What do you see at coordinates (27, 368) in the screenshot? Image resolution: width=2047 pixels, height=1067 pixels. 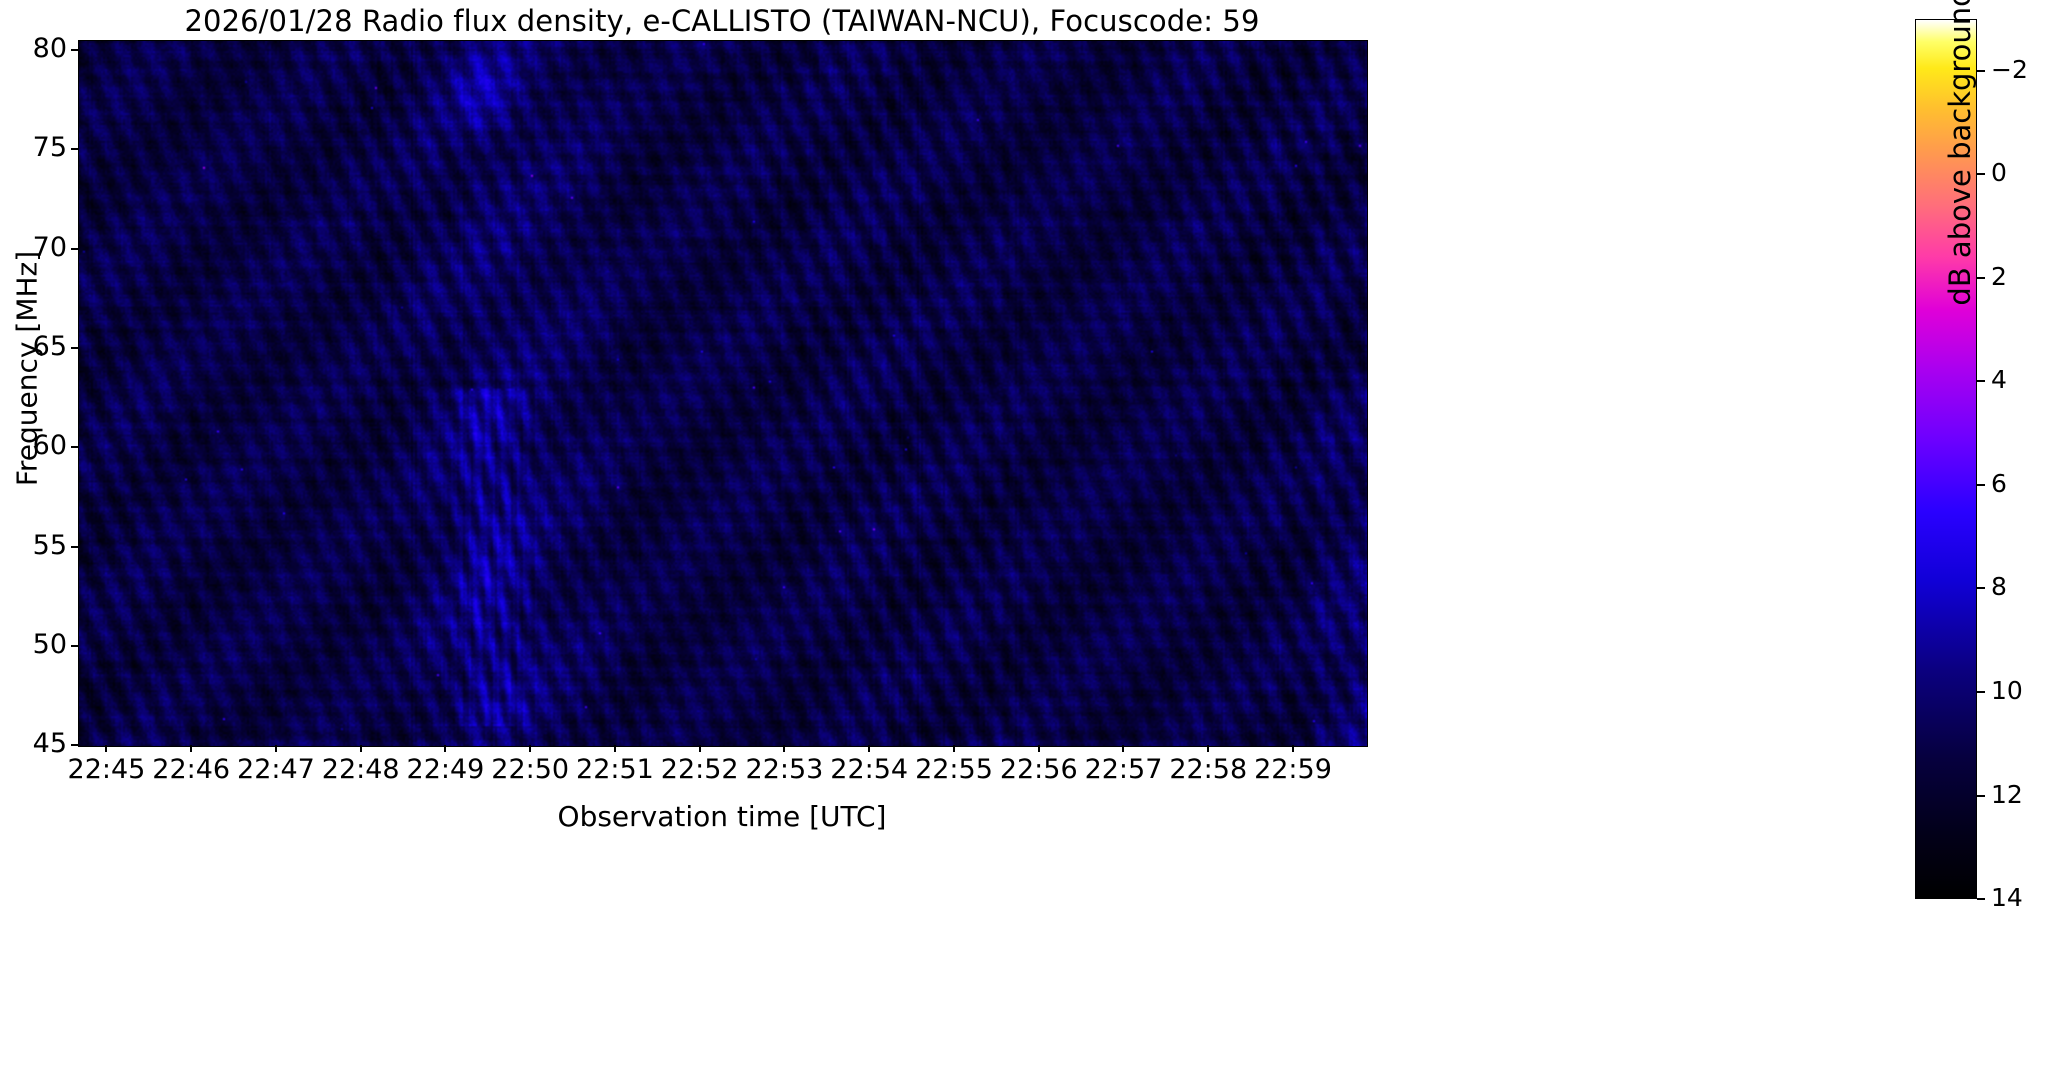 I see `y-axis-label: Frequency [MHz]` at bounding box center [27, 368].